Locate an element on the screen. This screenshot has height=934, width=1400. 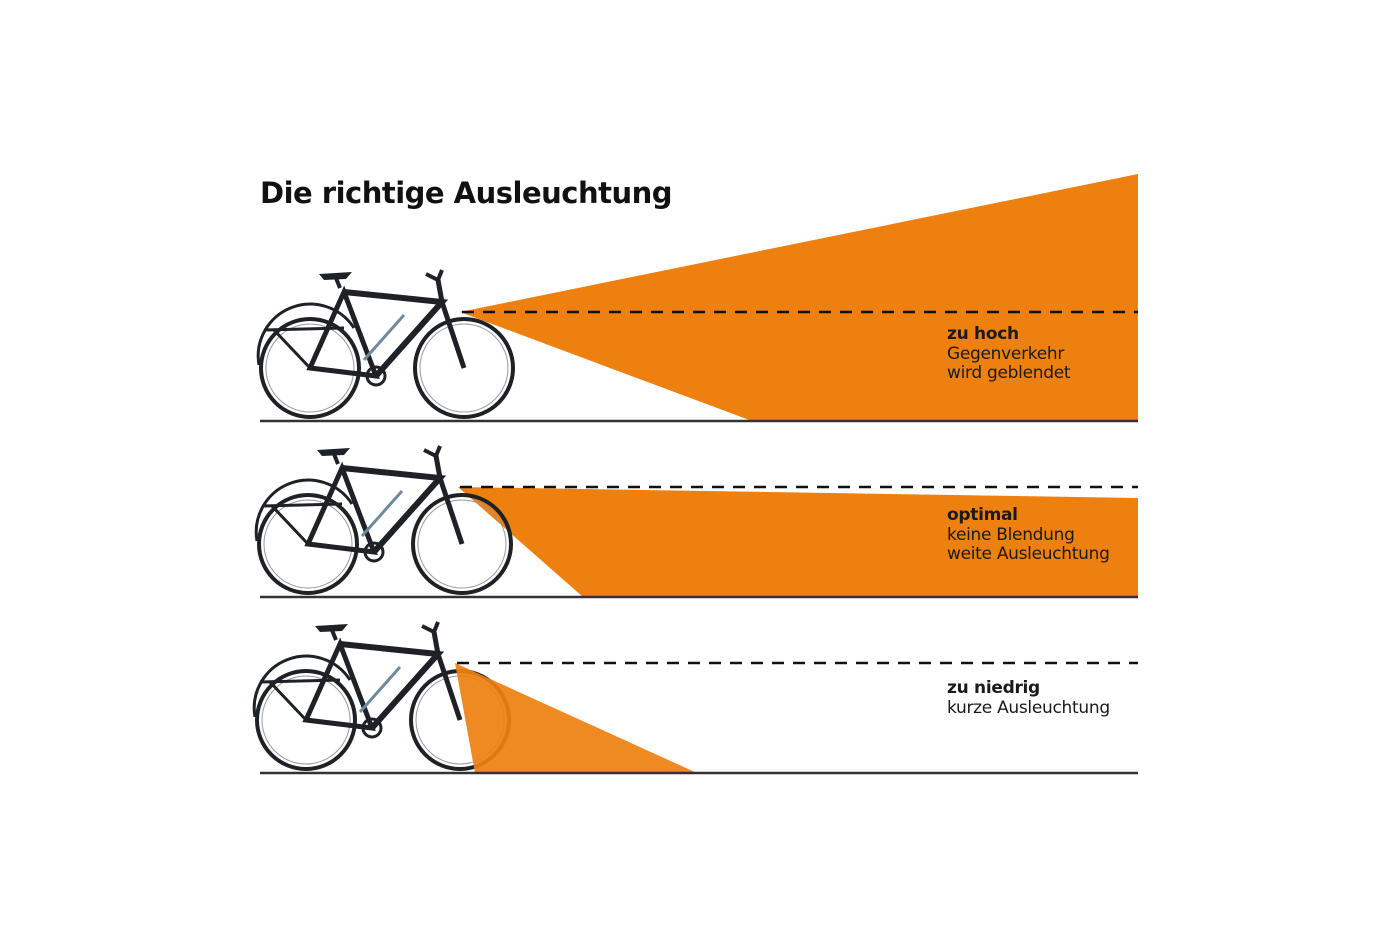
panel-too-low is located at coordinates (696, 698).